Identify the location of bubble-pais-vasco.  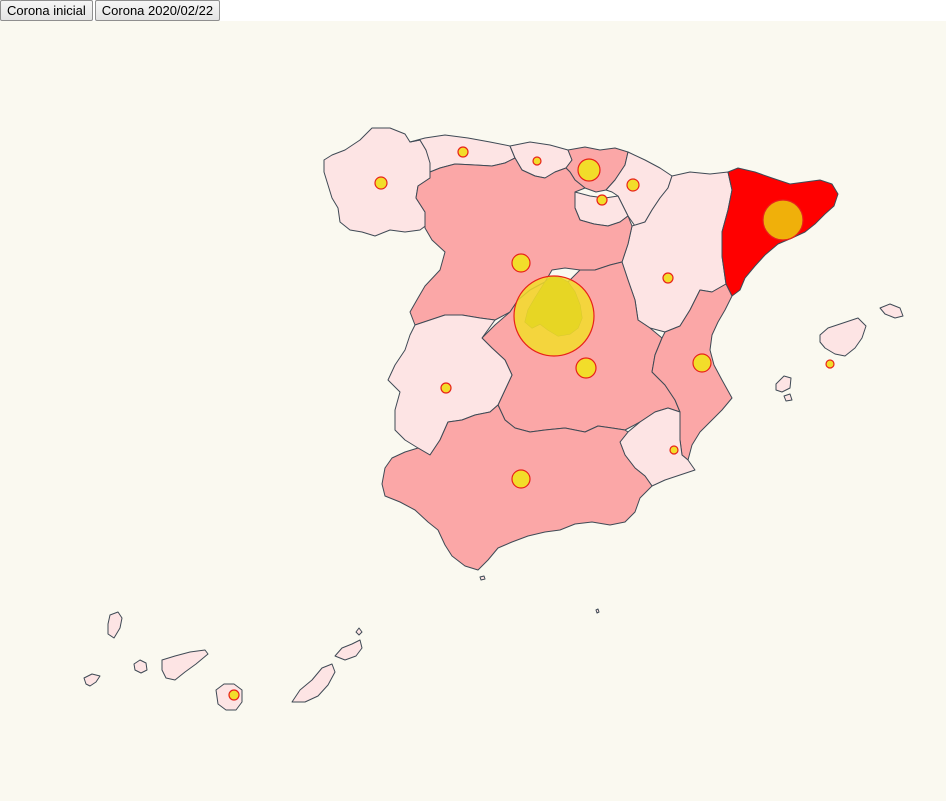
(589, 170).